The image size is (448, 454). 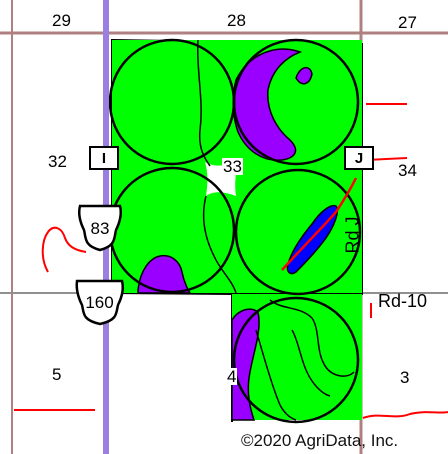 I want to click on rd-j-label: Rd J, so click(x=352, y=235).